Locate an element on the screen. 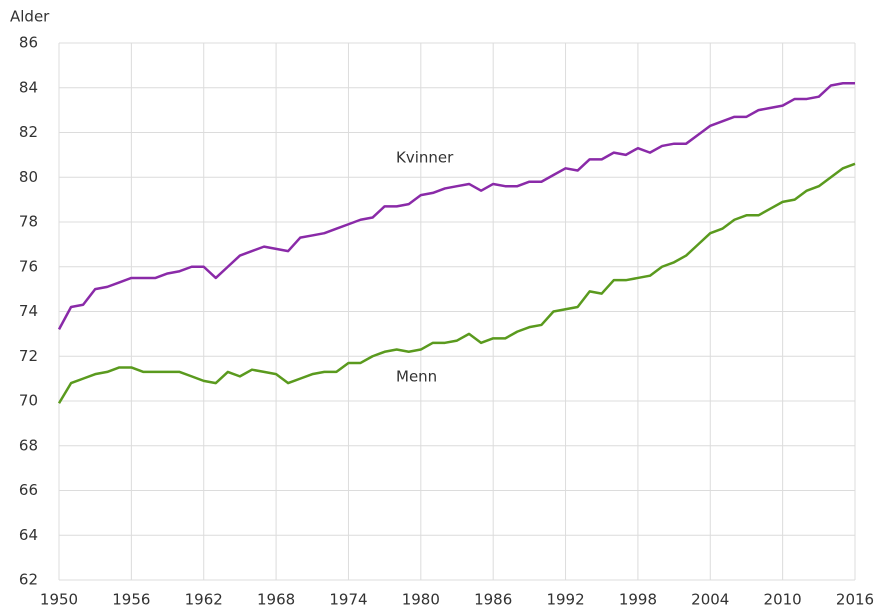  y-tick-label: 64 is located at coordinates (28, 535).